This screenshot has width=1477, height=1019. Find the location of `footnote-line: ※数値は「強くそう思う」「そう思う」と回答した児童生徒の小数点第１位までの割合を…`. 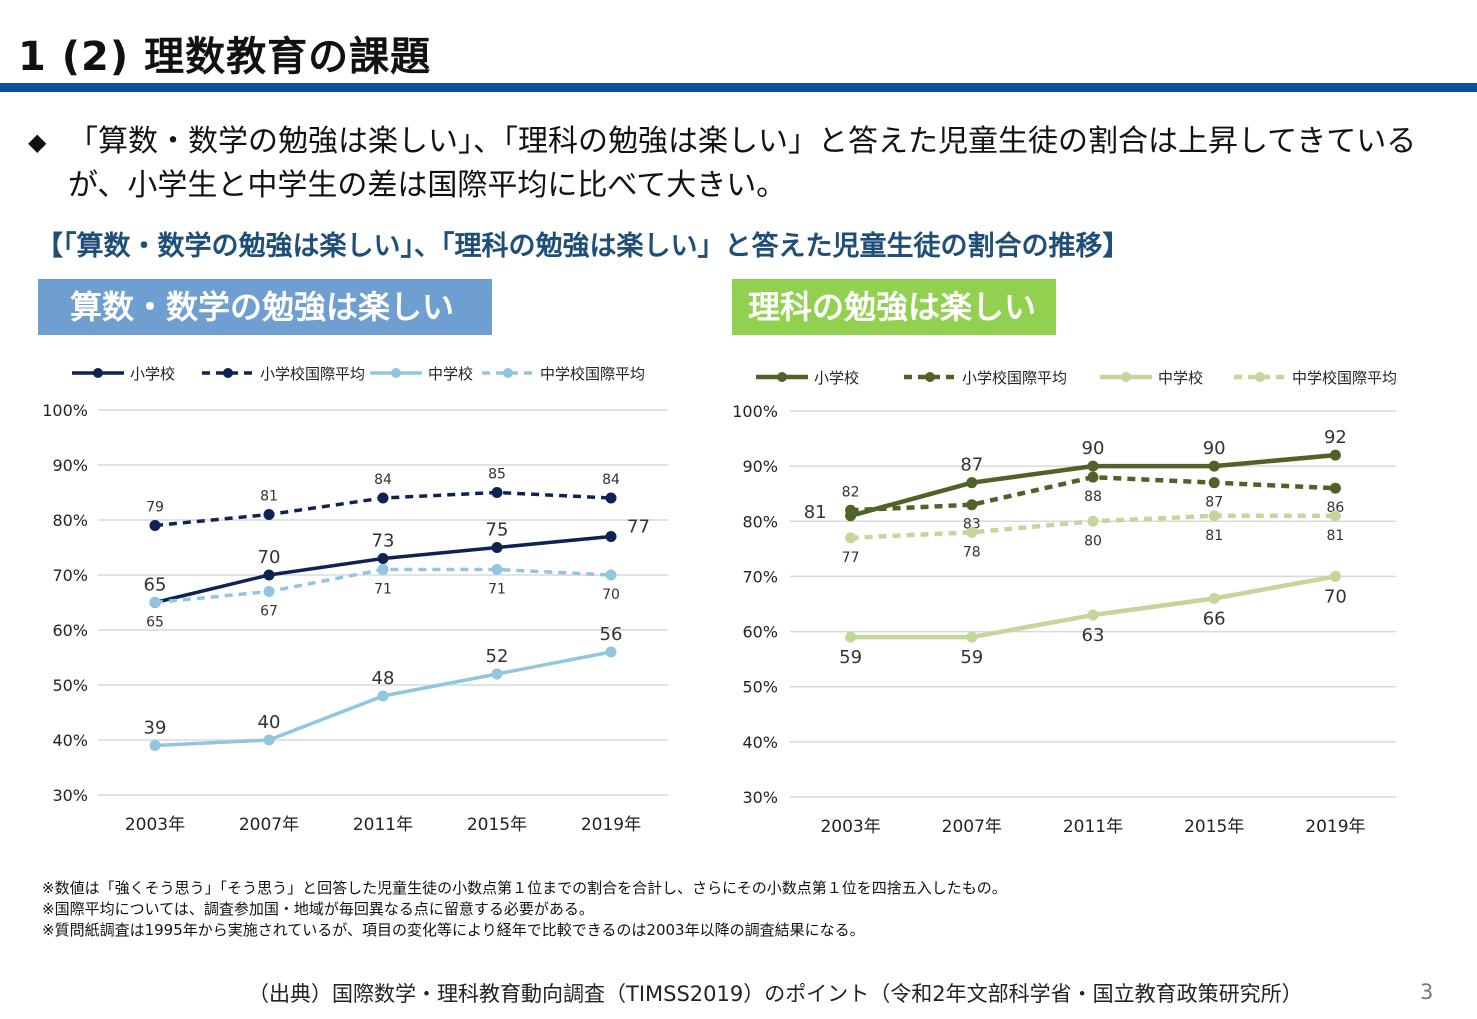

footnote-line: ※数値は「強くそう思う」「そう思う」と回答した児童生徒の小数点第１位までの割合を… is located at coordinates (524, 888).